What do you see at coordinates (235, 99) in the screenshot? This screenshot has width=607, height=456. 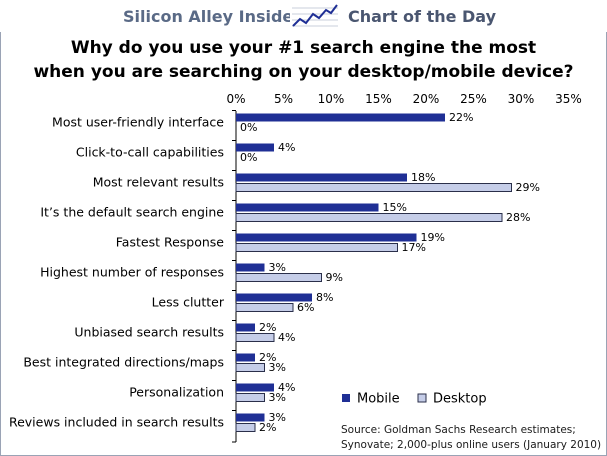 I see `x-tick-label: 0%` at bounding box center [235, 99].